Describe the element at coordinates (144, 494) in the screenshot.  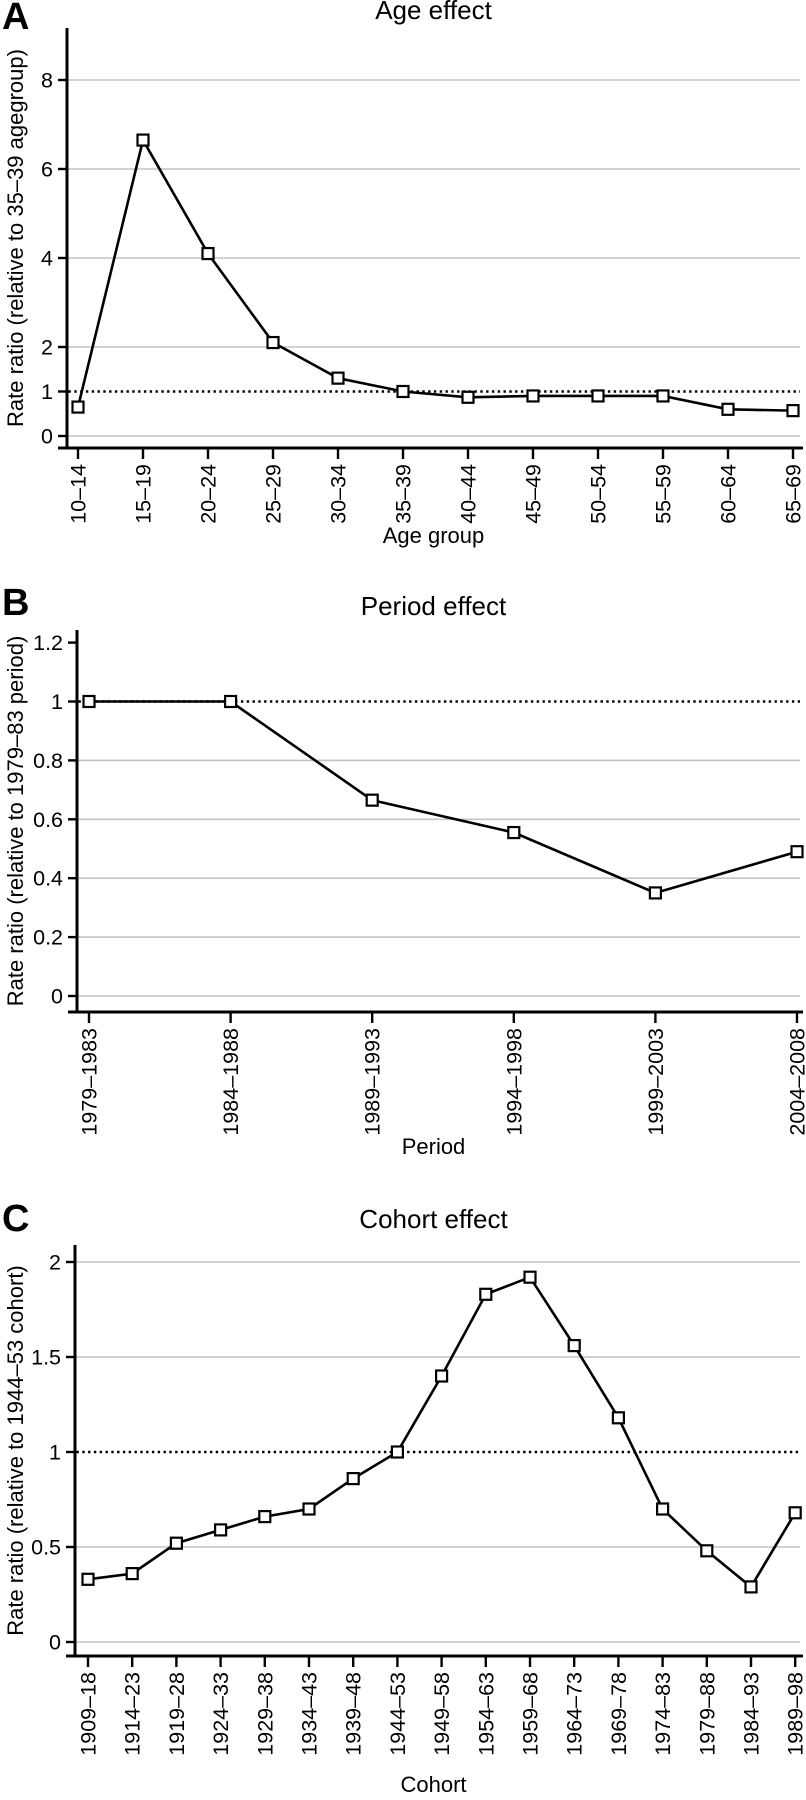
I see `x-tick-label: 15–19` at that location.